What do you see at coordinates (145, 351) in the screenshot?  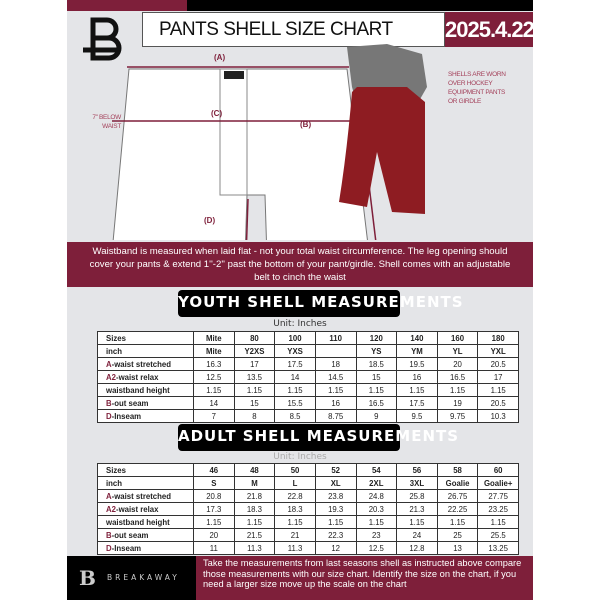 I see `row-label: inch` at bounding box center [145, 351].